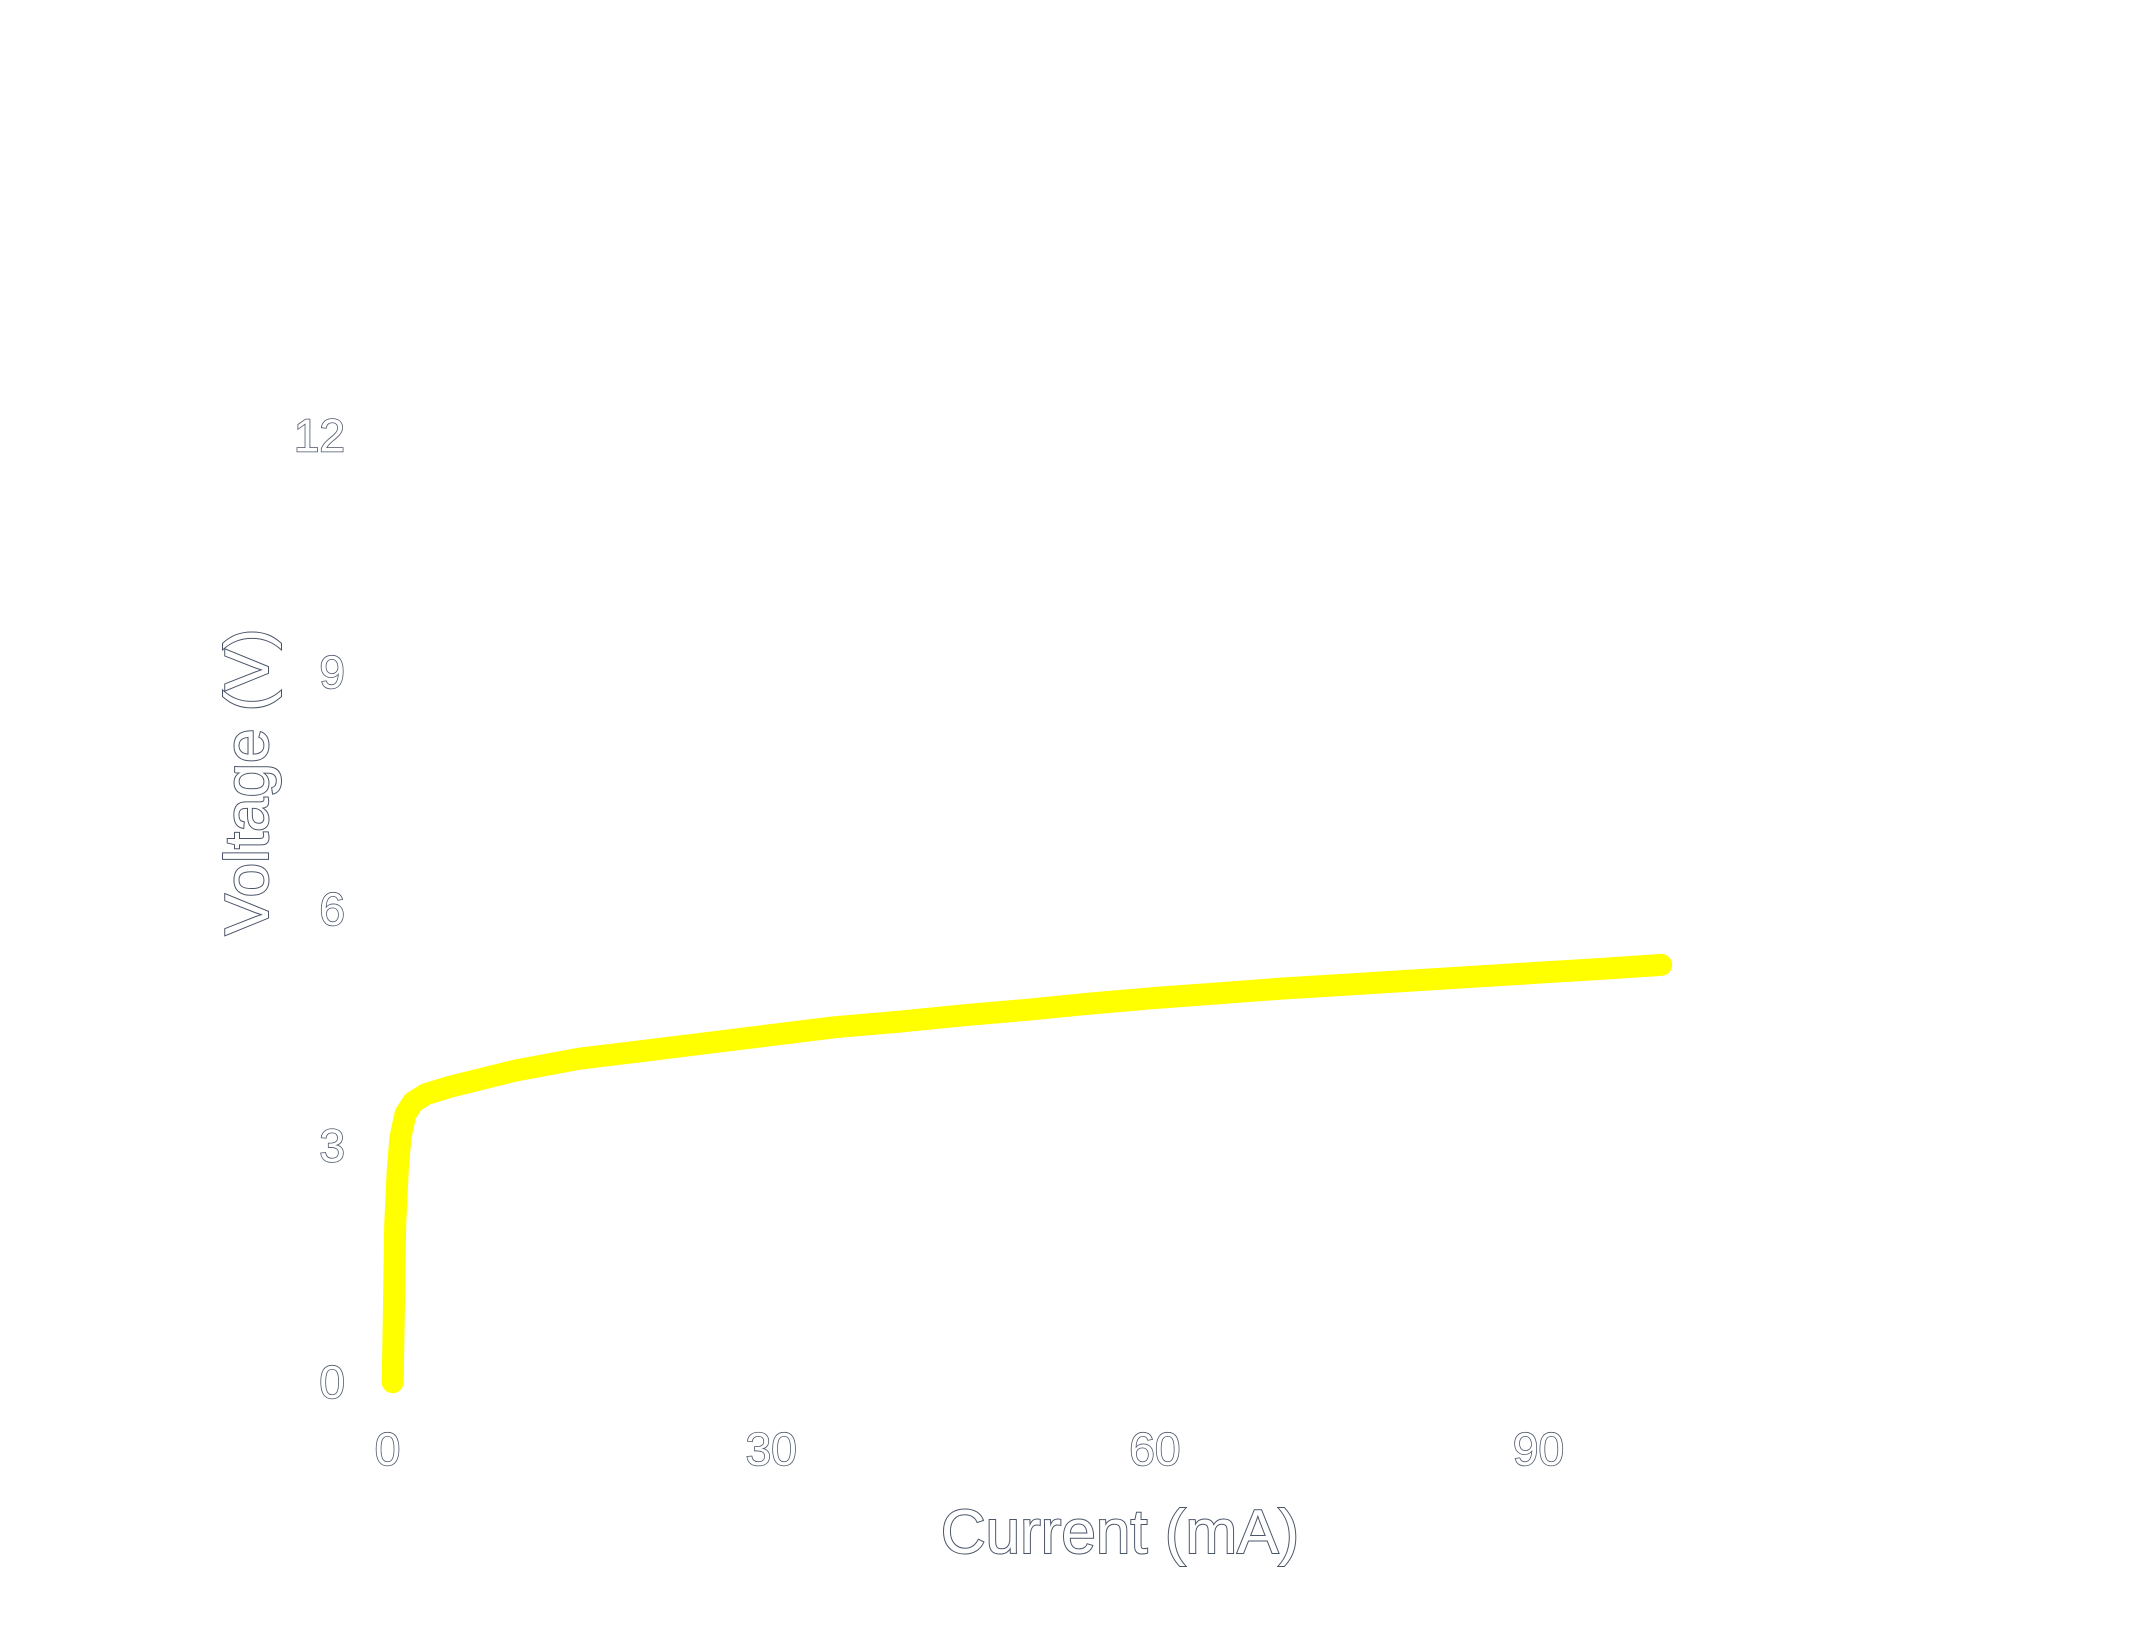 The height and width of the screenshot is (1641, 2144). What do you see at coordinates (1538, 1449) in the screenshot?
I see `x-tick-label: 90` at bounding box center [1538, 1449].